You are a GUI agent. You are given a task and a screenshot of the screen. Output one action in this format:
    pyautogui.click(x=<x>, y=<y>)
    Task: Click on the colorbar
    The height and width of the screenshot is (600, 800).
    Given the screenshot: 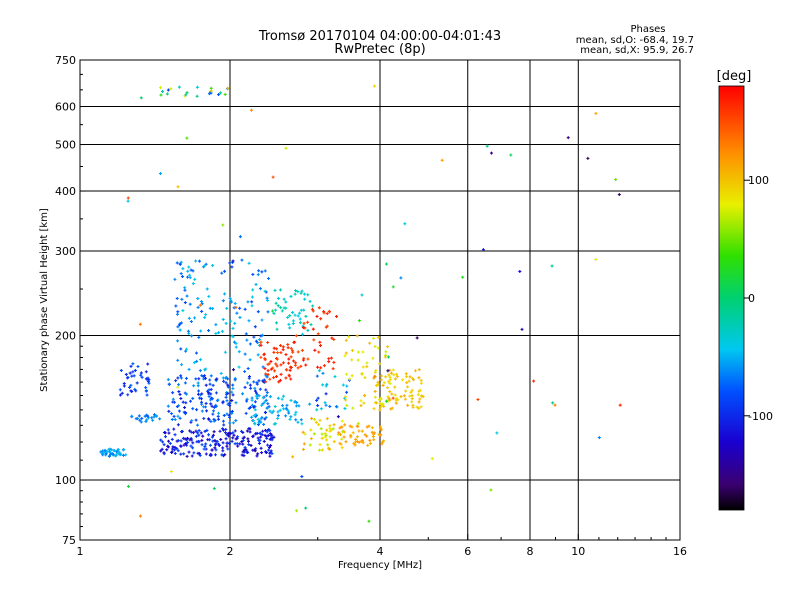 What is the action you would take?
    pyautogui.click(x=731, y=298)
    